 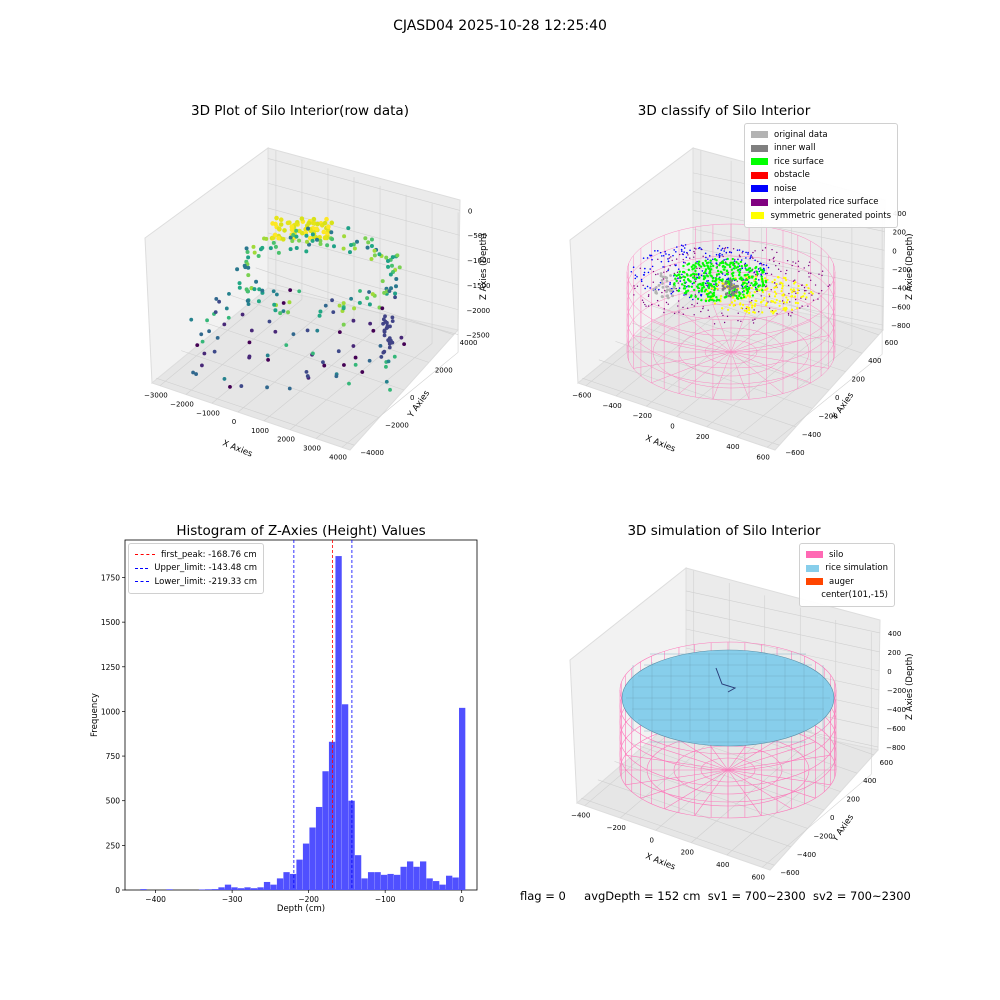 What do you see at coordinates (323, 715) in the screenshot?
I see `histogram-lines` at bounding box center [323, 715].